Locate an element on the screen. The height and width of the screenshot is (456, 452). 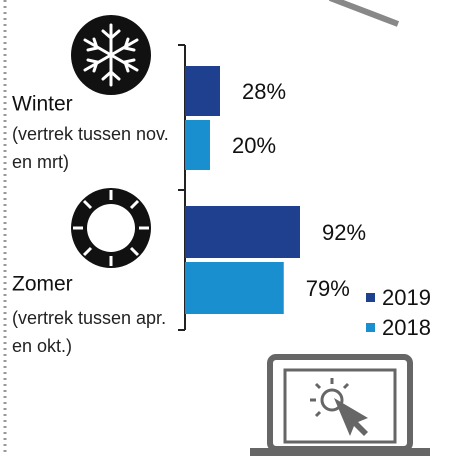
tire-icon is located at coordinates (111, 228).